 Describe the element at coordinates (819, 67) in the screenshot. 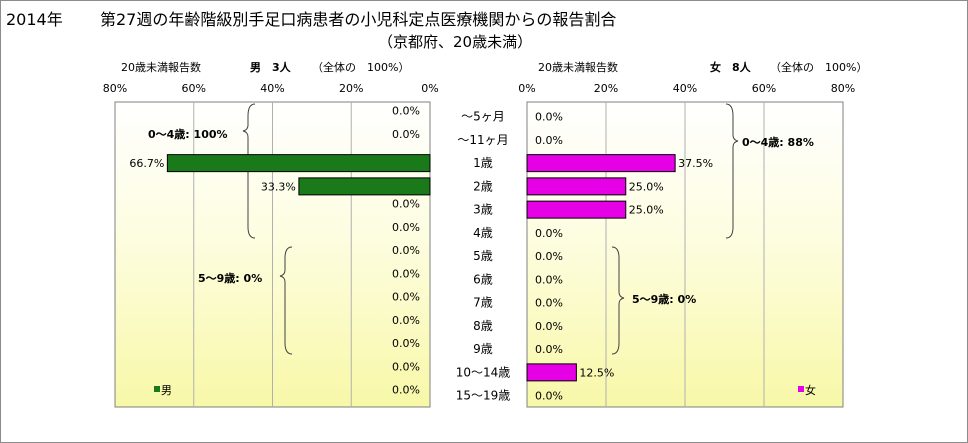

I see `right-scope: （全体の 100%）` at that location.